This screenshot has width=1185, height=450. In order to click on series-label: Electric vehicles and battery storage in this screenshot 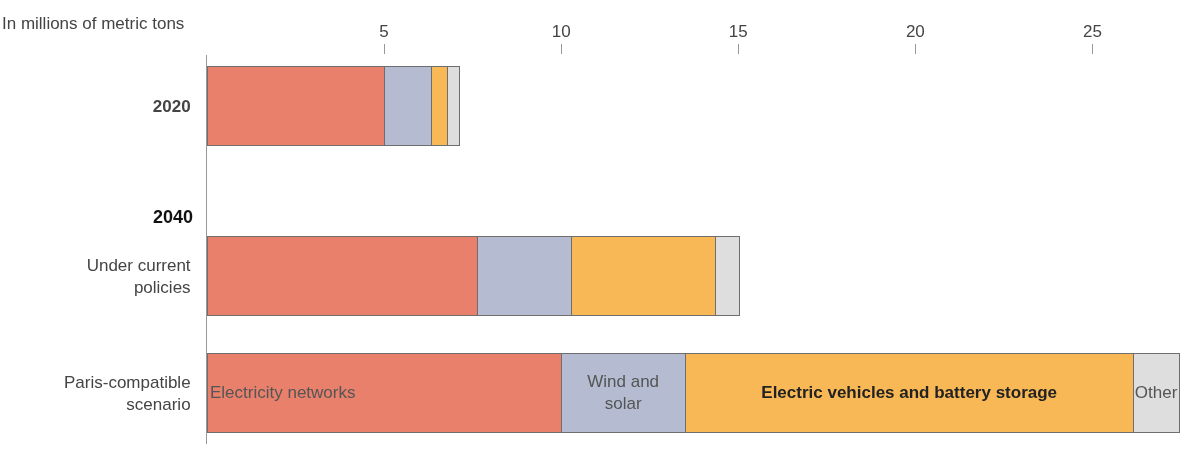, I will do `click(909, 393)`.